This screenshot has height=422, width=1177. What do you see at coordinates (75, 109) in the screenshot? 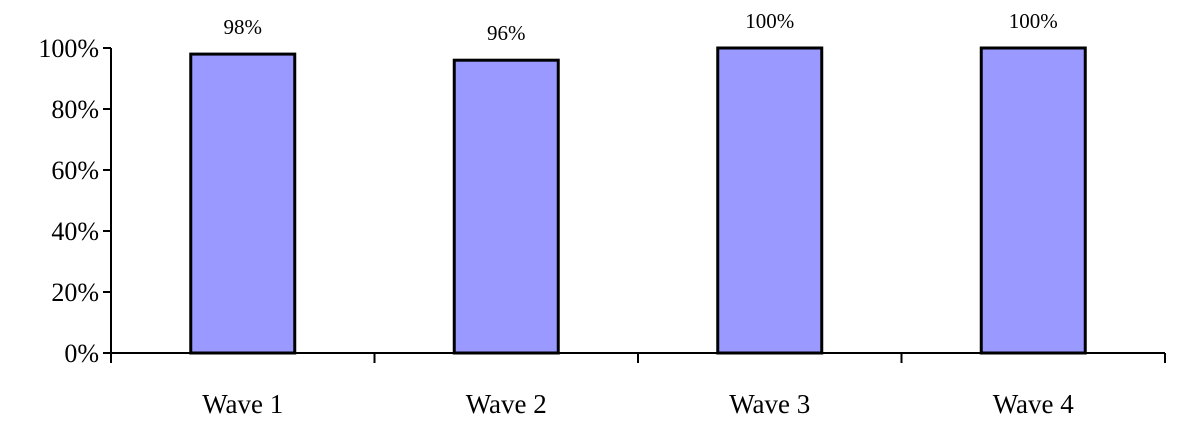
I see `y-tick-label: 80%` at bounding box center [75, 109].